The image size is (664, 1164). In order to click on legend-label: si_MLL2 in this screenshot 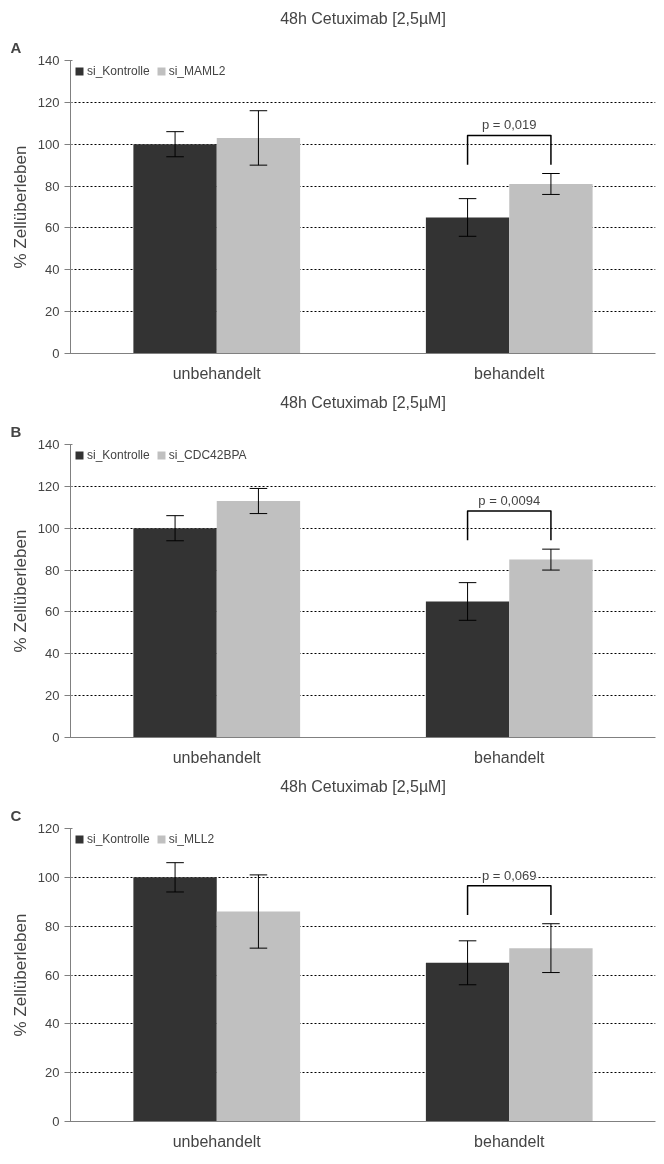, I will do `click(191, 839)`.